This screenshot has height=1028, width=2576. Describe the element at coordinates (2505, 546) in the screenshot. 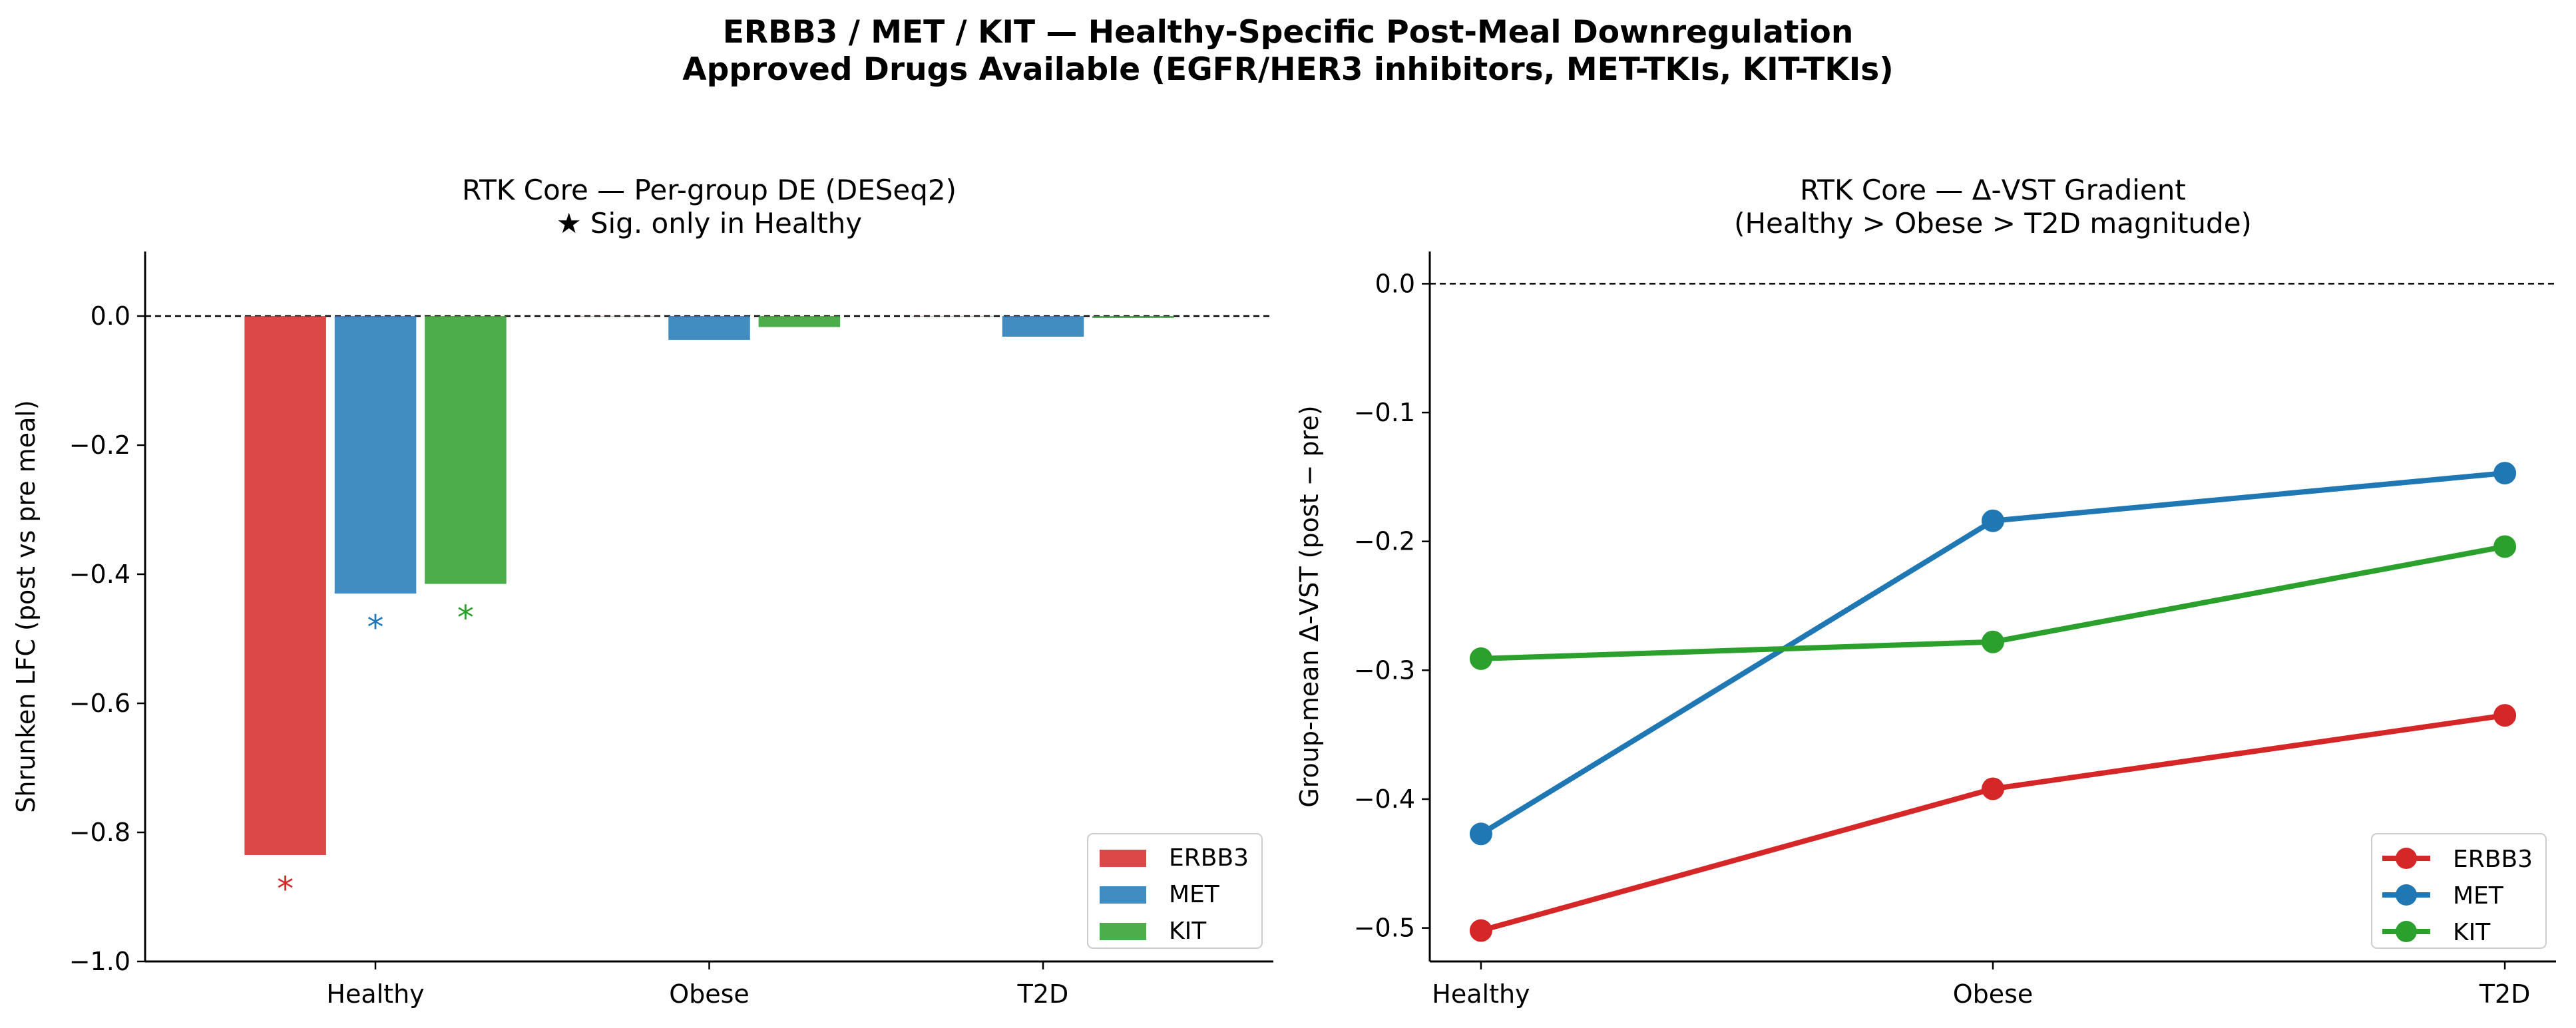

I see `point-kit-t2d` at that location.